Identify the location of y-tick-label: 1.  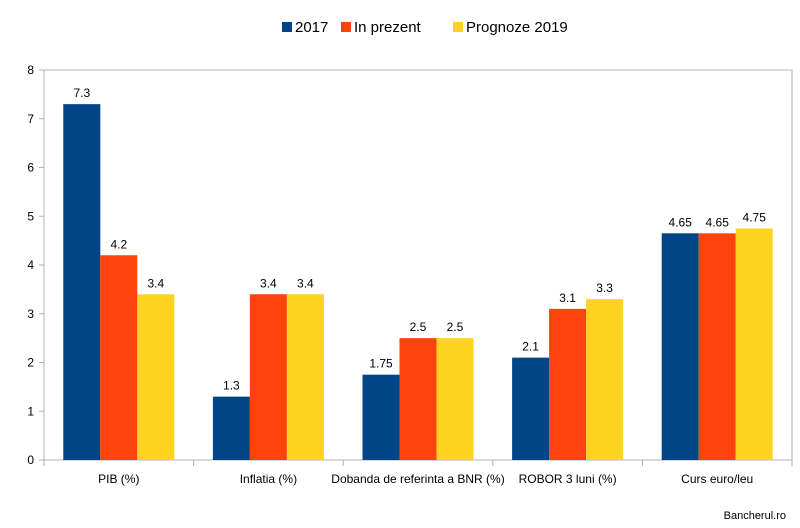
(30, 411).